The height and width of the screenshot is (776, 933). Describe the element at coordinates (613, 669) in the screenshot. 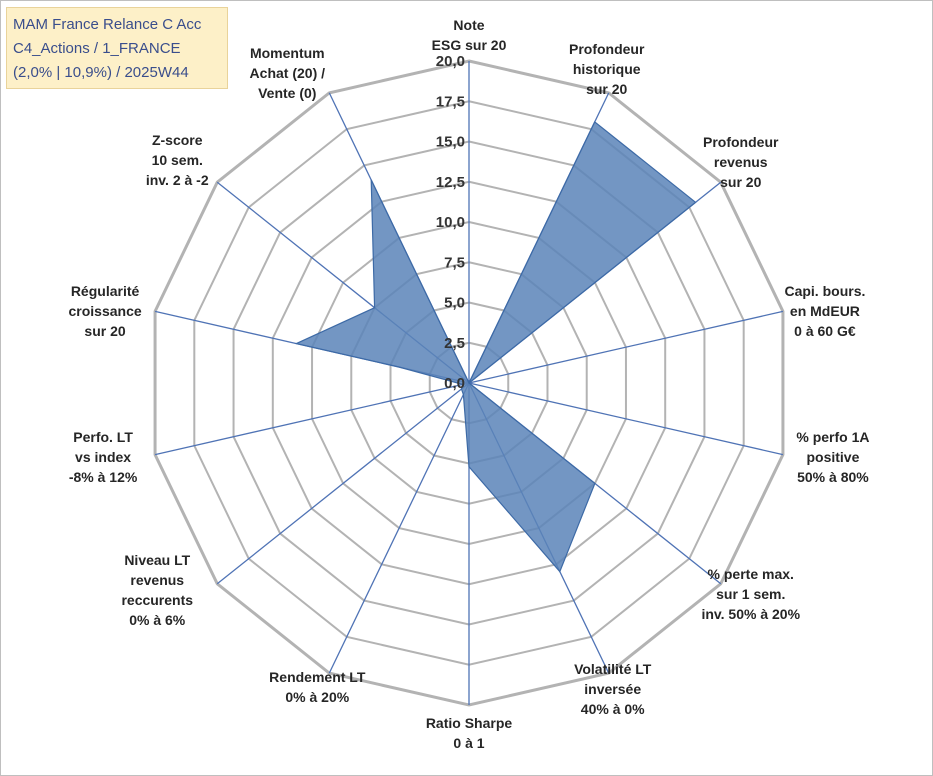

I see `axis-label-line: Volatilité LT` at that location.